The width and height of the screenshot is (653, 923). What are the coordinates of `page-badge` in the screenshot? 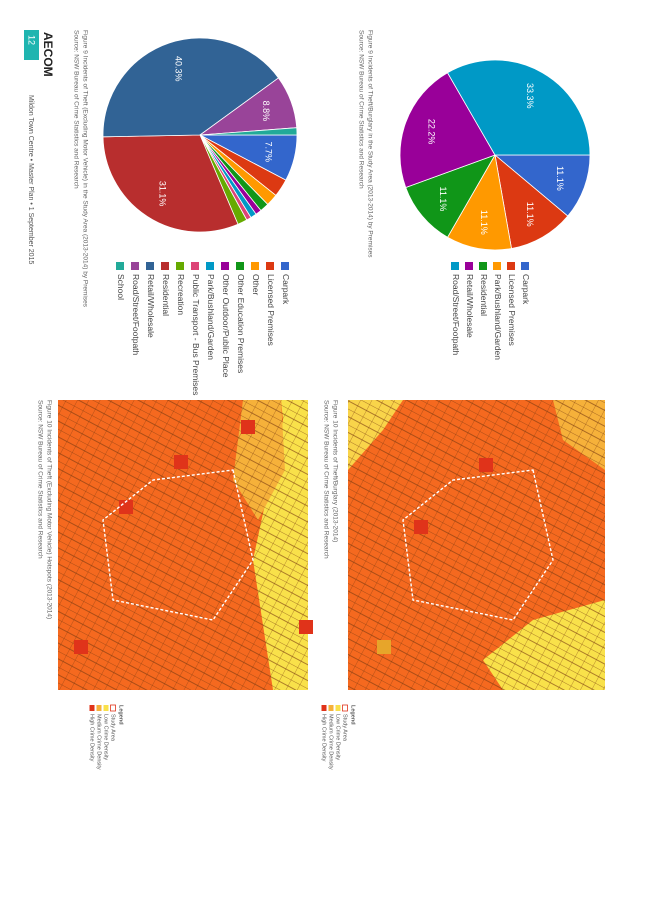 It's located at (31, 45).